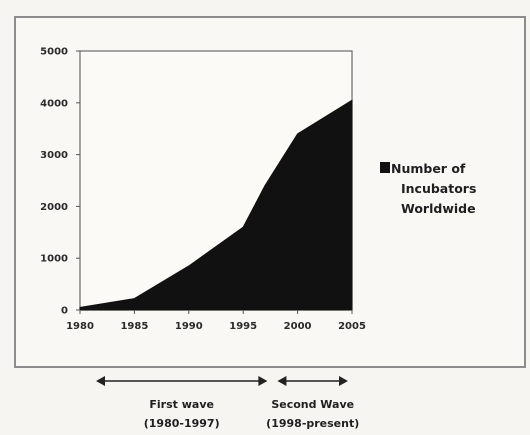 This screenshot has width=530, height=435. Describe the element at coordinates (428, 168) in the screenshot. I see `legend-label-line: Number of` at that location.